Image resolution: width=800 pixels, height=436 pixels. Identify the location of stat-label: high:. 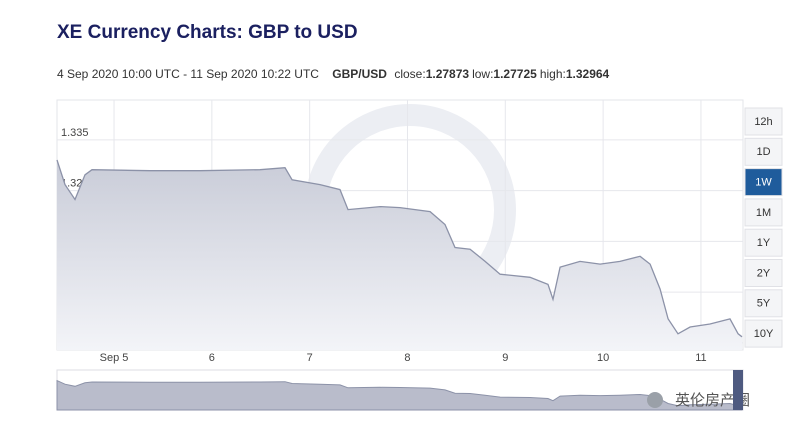
(553, 74).